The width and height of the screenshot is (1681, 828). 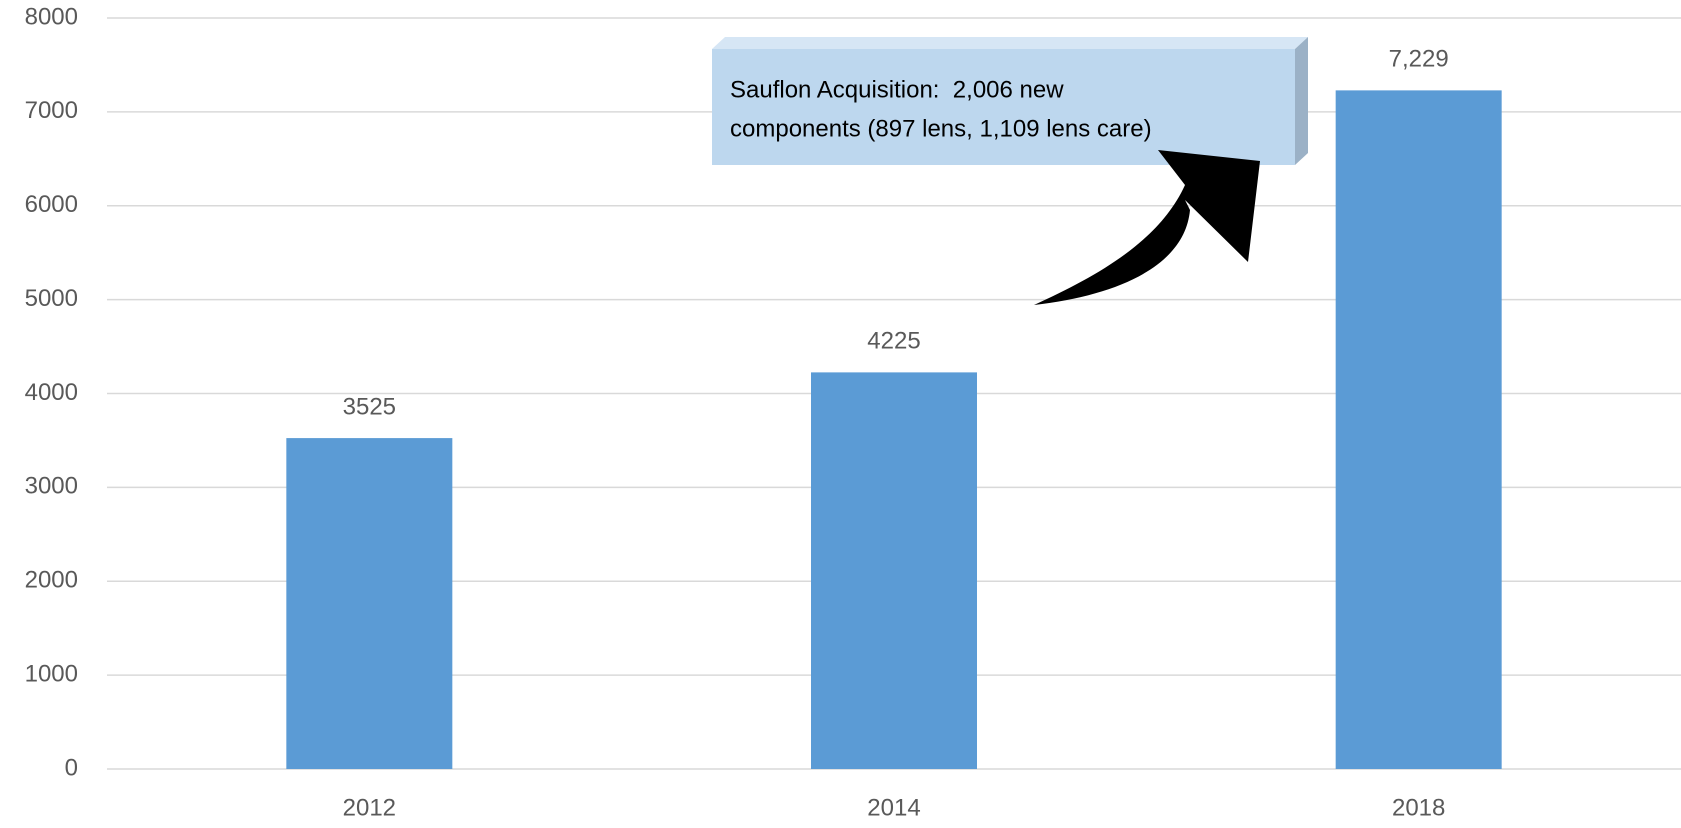 What do you see at coordinates (51, 298) in the screenshot?
I see `y-tick-label: 5000` at bounding box center [51, 298].